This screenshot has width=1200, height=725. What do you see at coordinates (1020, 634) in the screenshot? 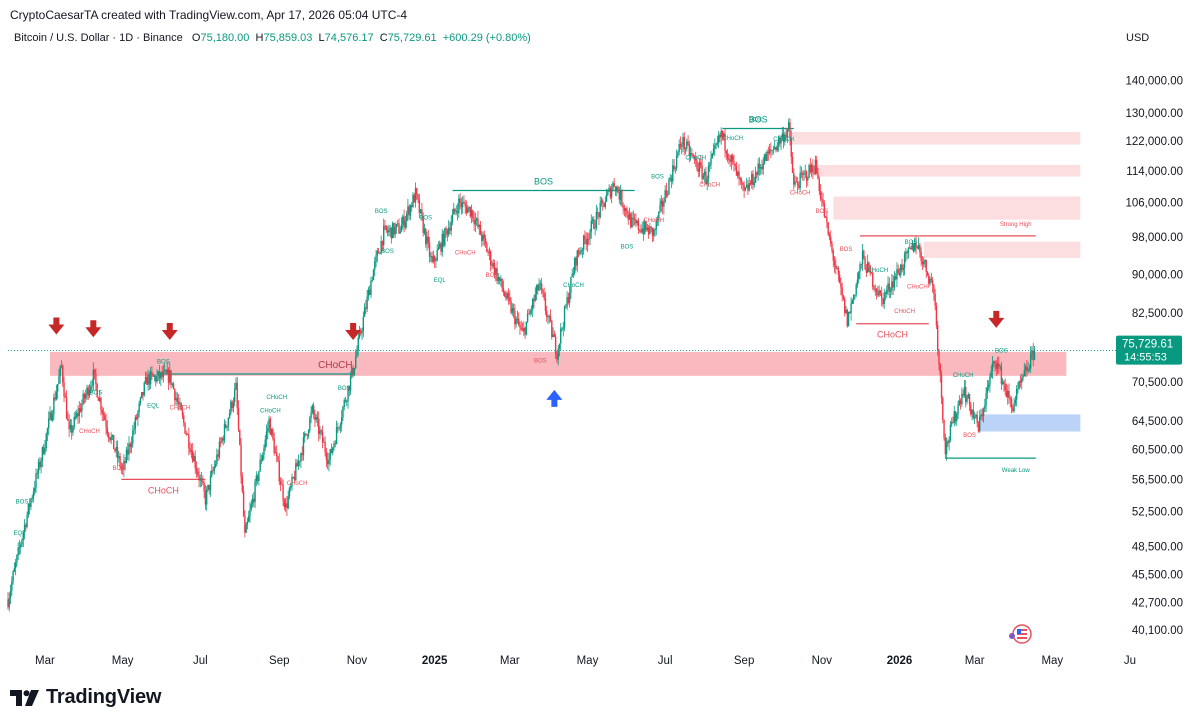
I see `flag-icon` at bounding box center [1020, 634].